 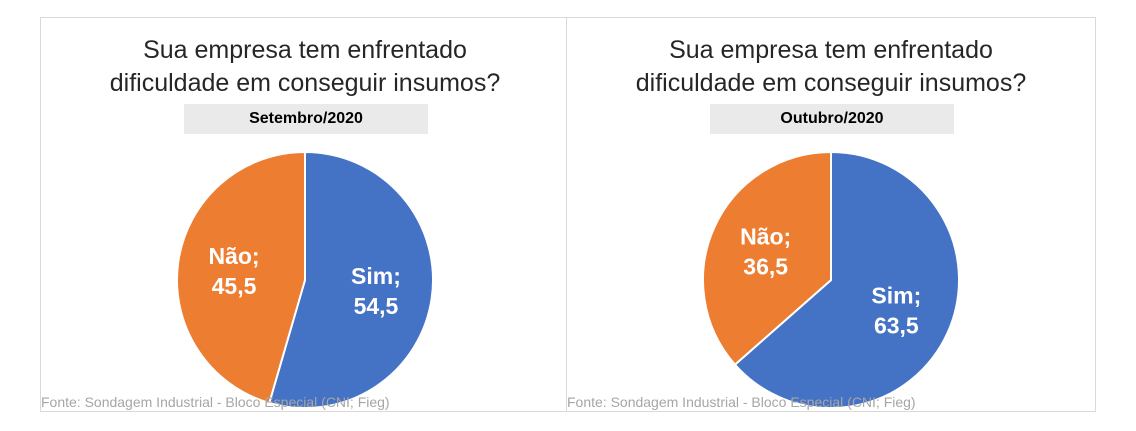 I want to click on data-label-value: 36,5, so click(x=765, y=267).